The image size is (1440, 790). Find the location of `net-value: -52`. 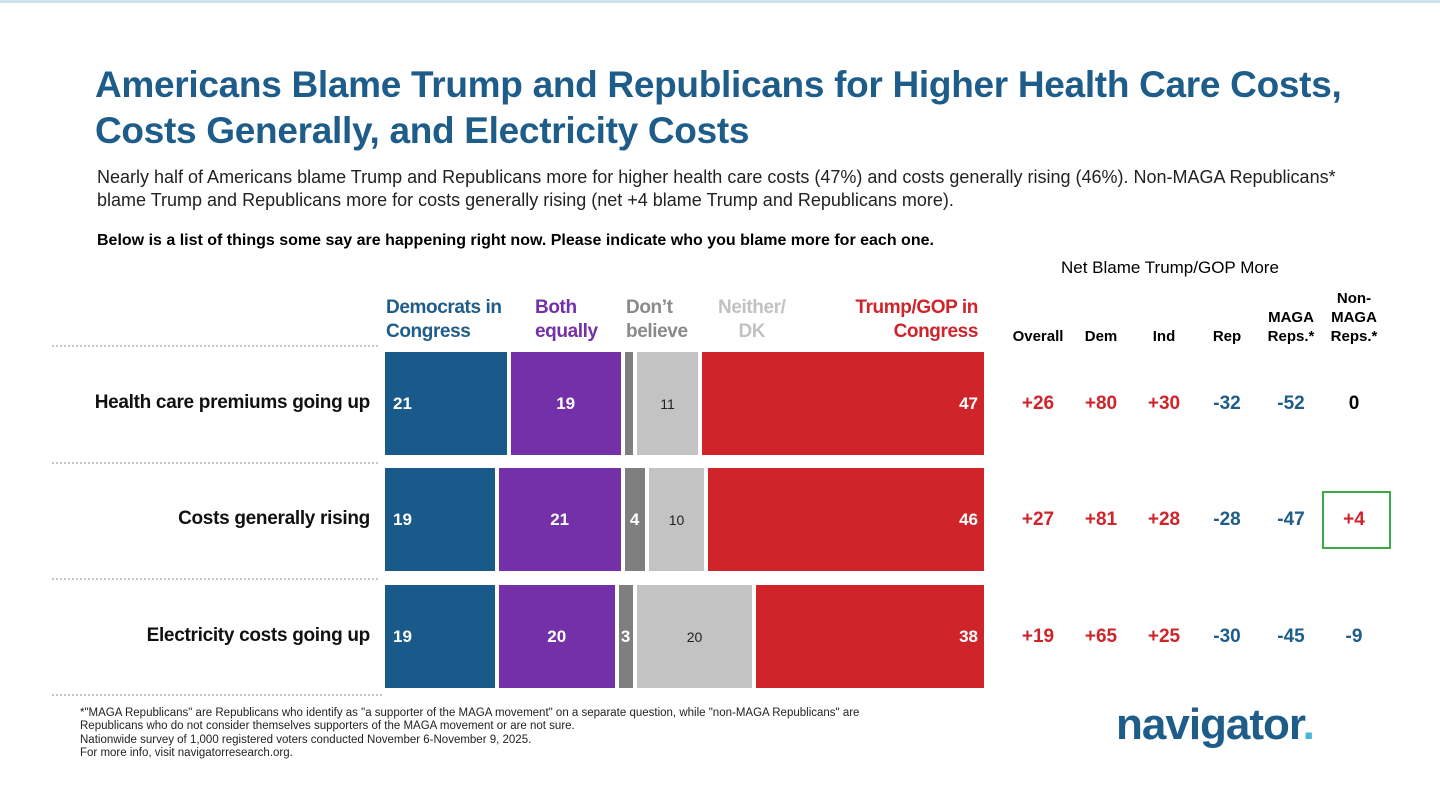

net-value: -52 is located at coordinates (1291, 403).